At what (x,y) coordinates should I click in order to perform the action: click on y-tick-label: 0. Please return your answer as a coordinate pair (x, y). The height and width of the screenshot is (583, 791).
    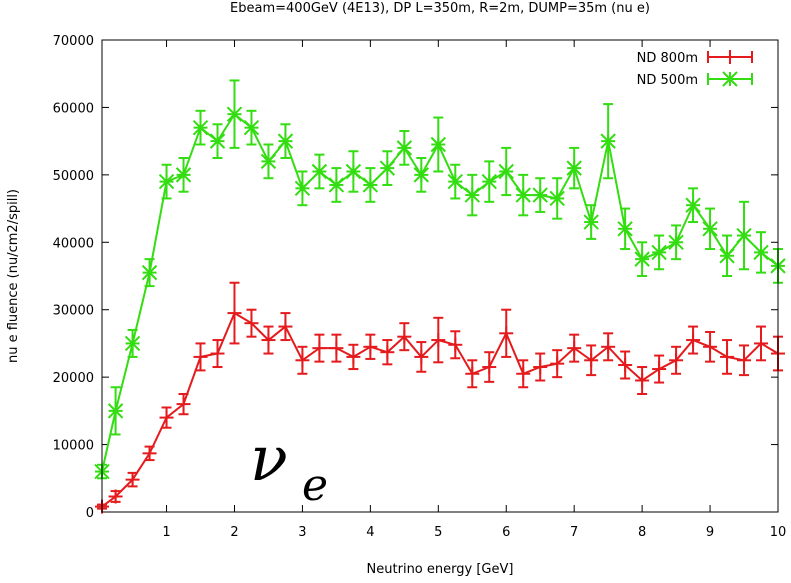
    Looking at the image, I should click on (90, 513).